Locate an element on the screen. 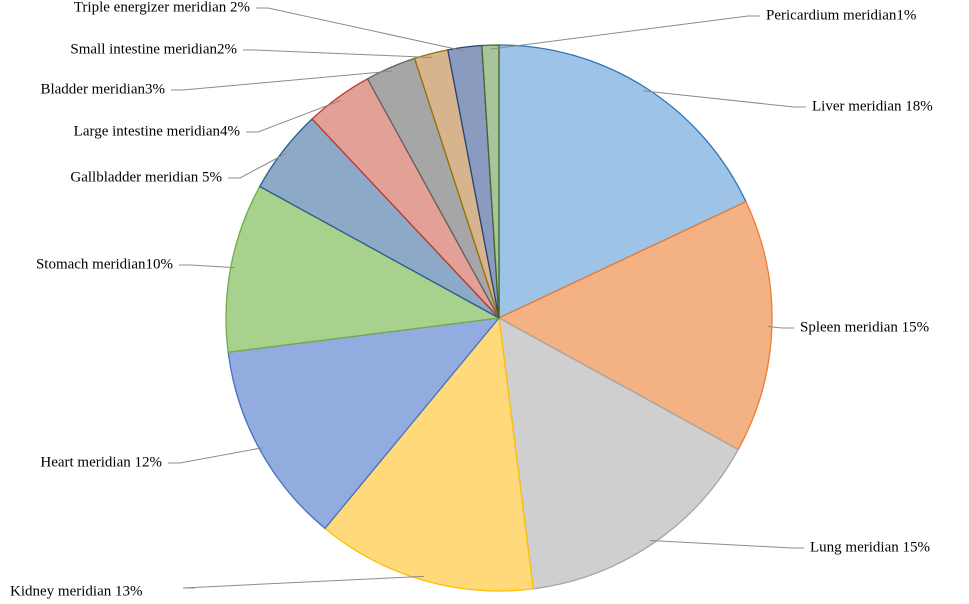 The width and height of the screenshot is (969, 604). slice-label: Bladder meridian3% is located at coordinates (102, 89).